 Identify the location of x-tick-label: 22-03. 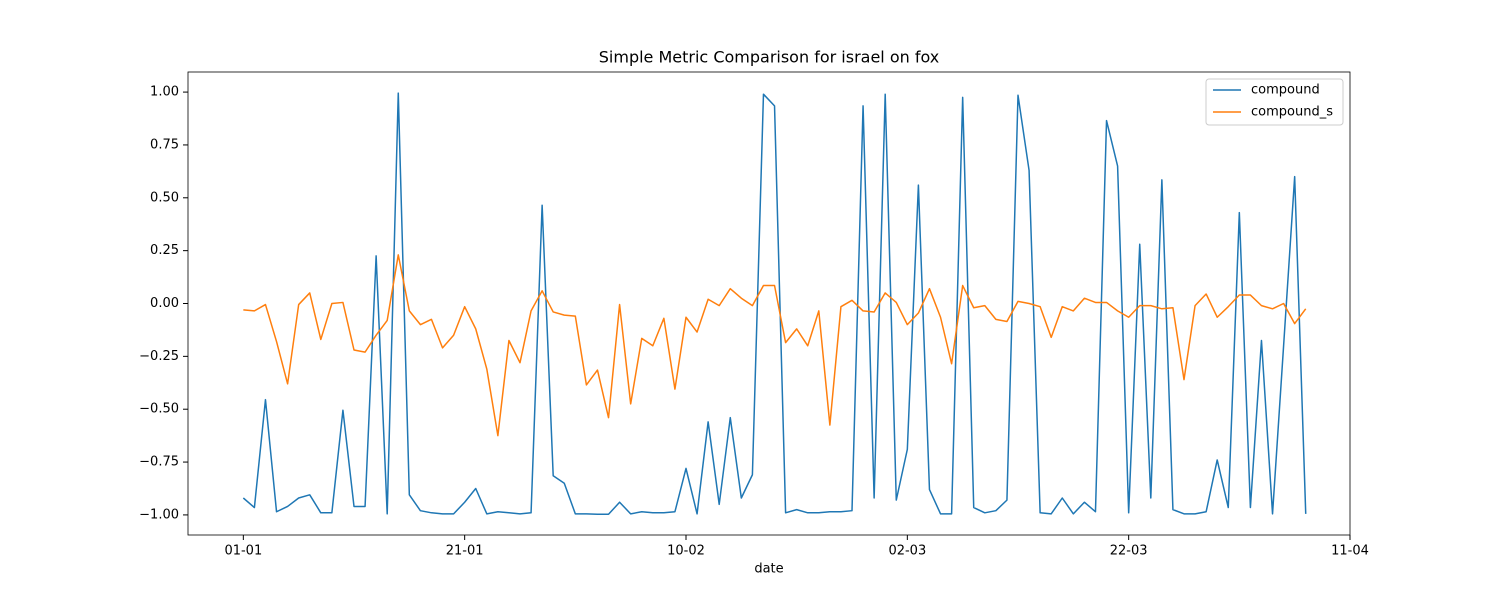
(1129, 551).